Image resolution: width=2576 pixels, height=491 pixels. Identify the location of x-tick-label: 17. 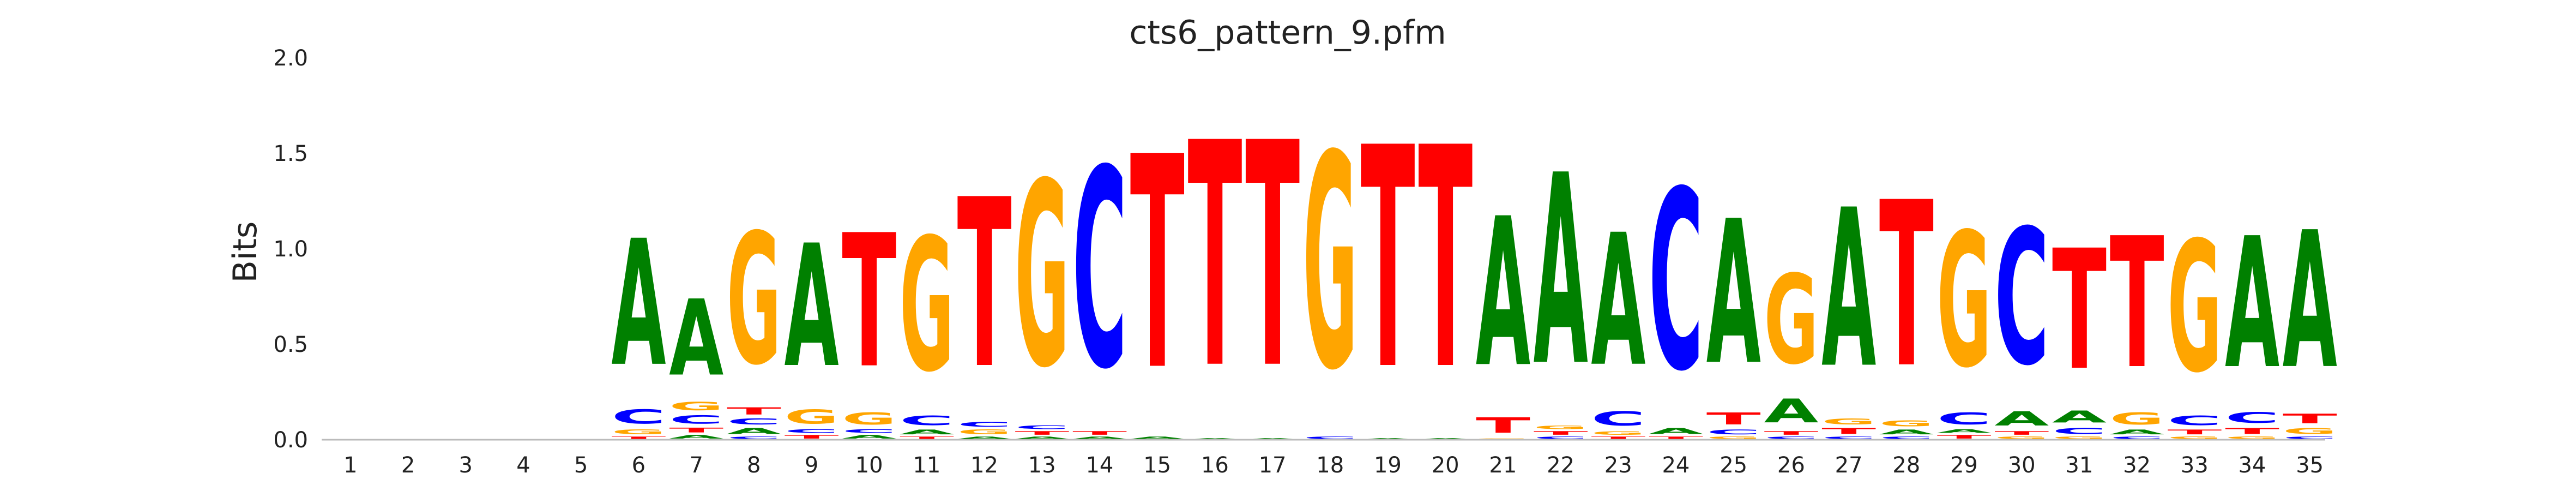
(1273, 465).